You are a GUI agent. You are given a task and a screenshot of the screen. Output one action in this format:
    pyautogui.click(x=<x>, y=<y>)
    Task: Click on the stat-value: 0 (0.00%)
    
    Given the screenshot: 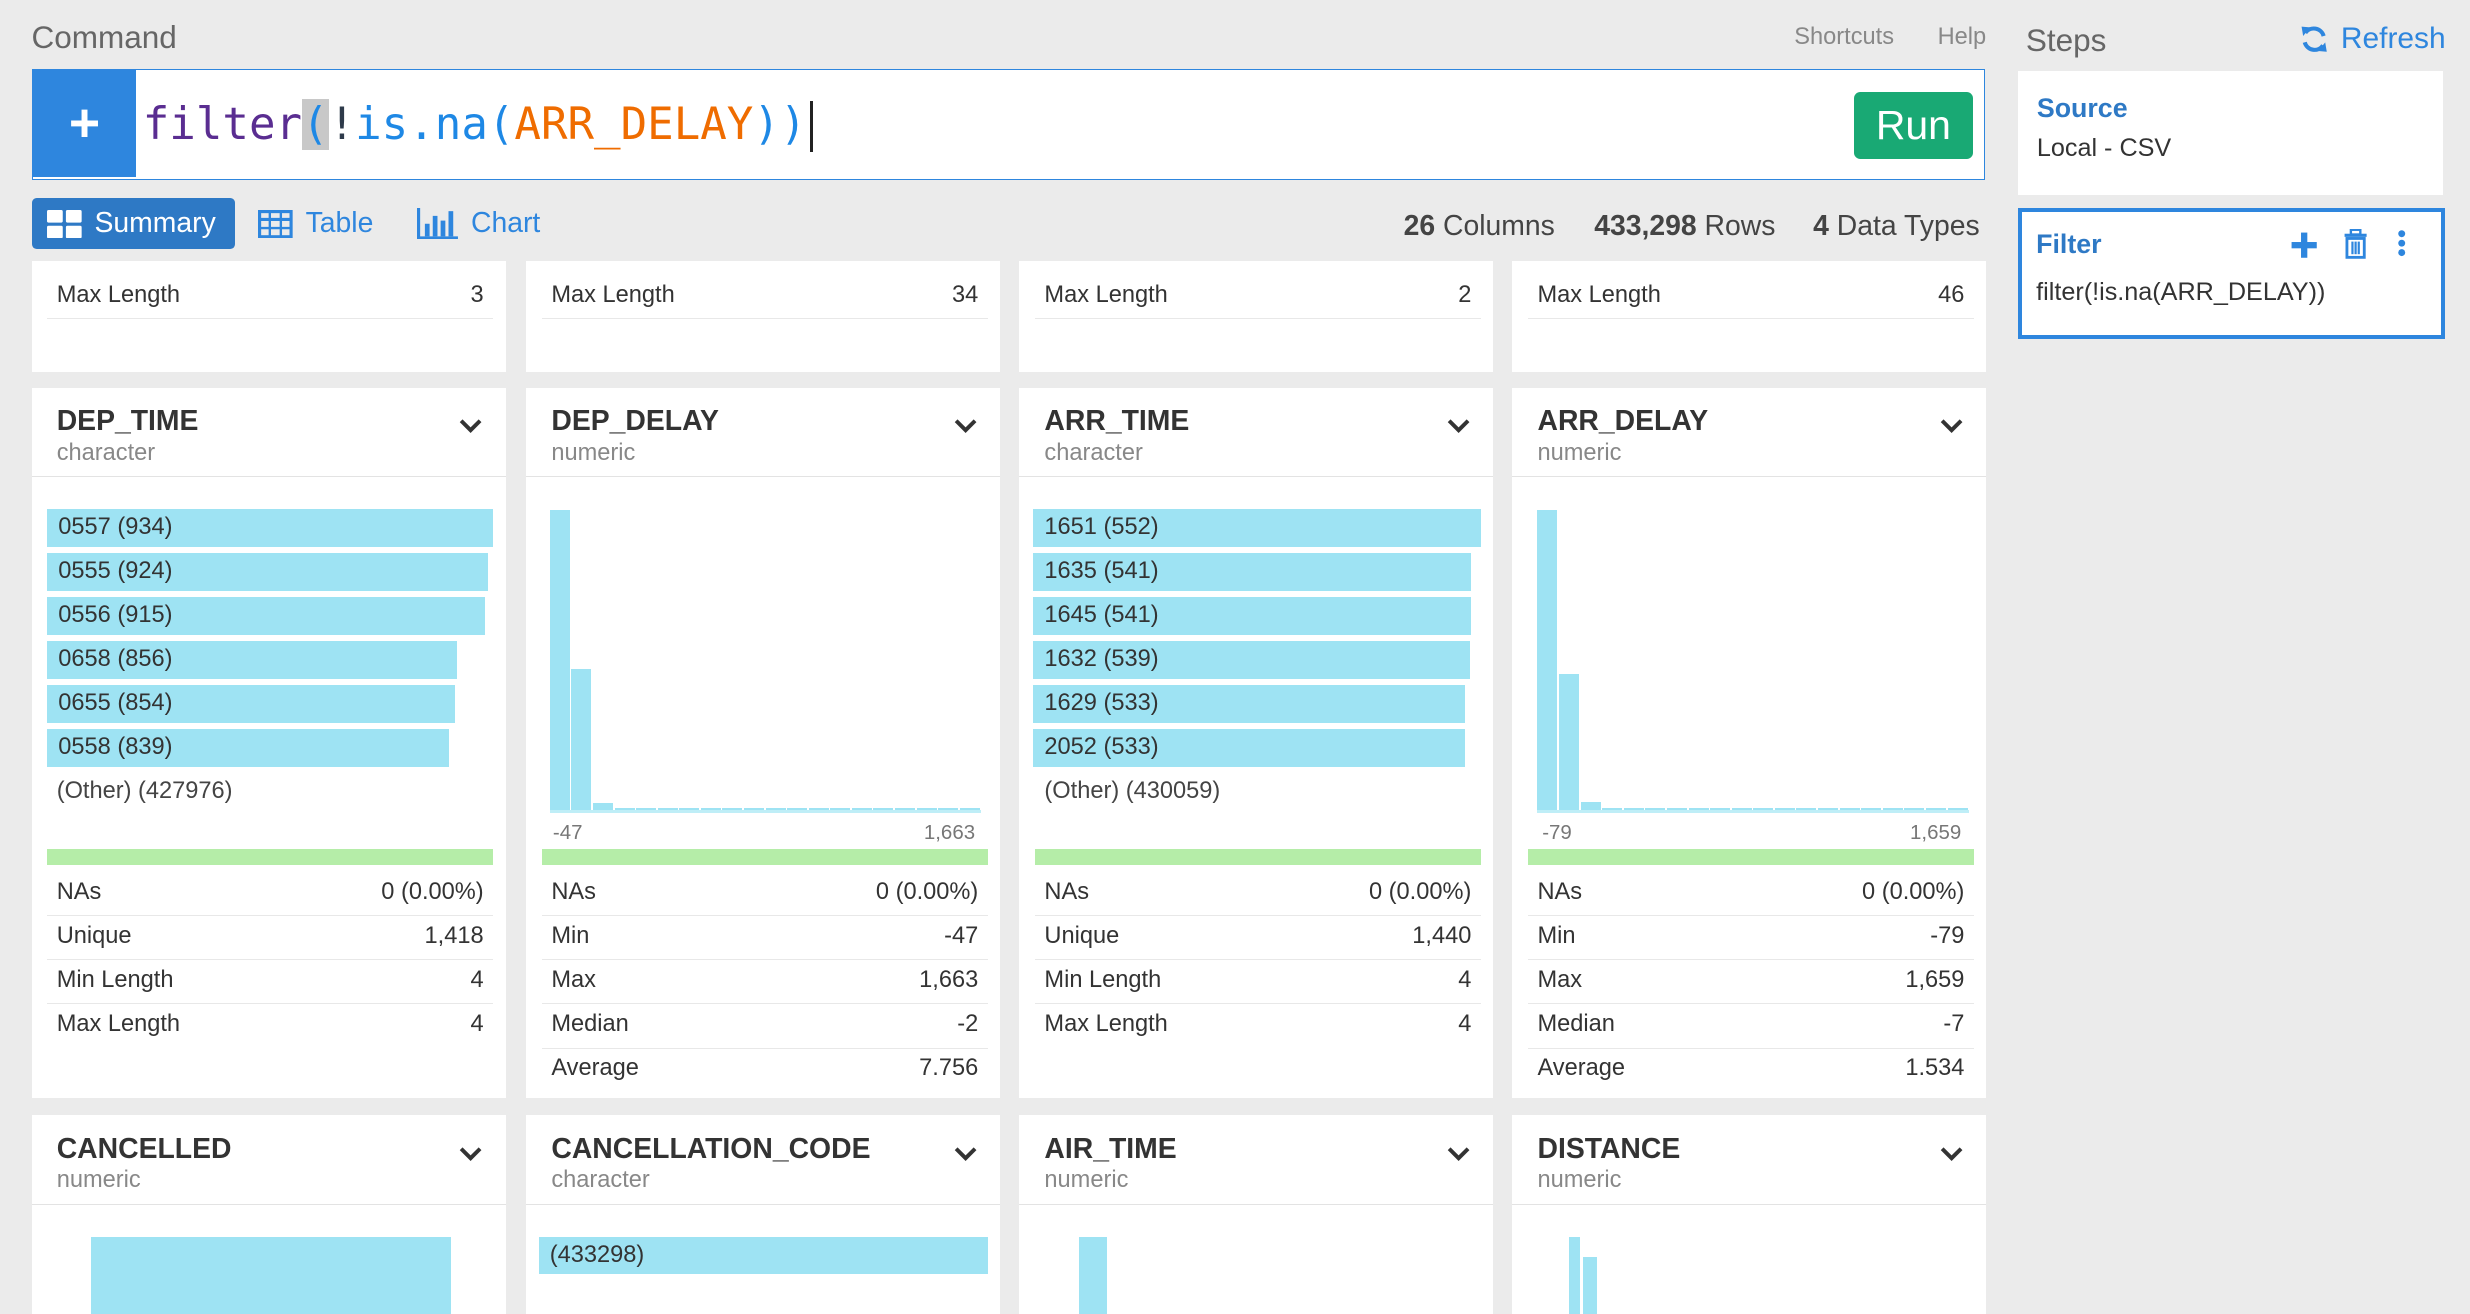 What is the action you would take?
    pyautogui.click(x=927, y=892)
    